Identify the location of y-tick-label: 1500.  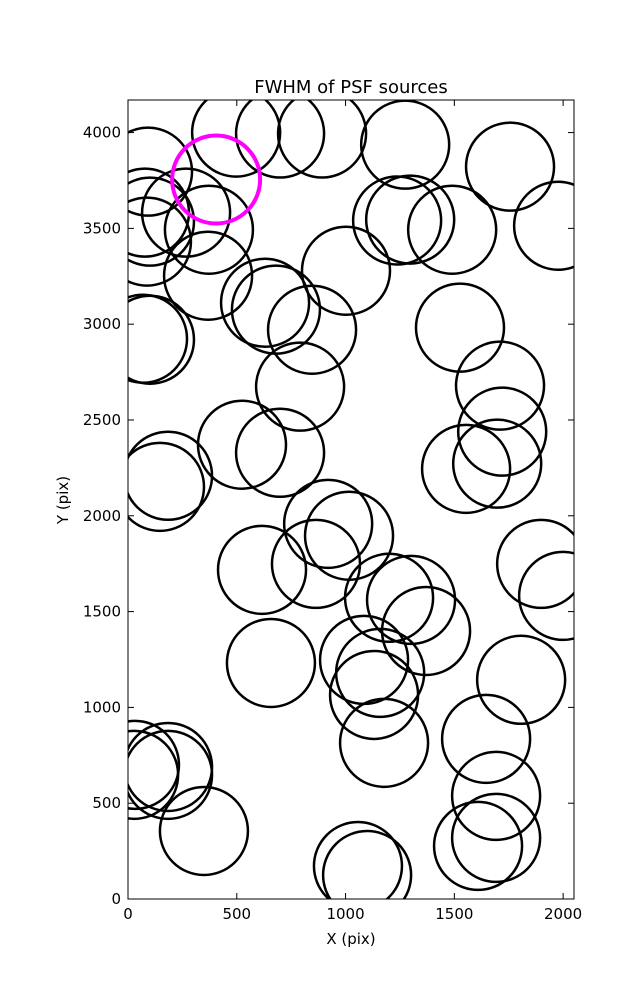
(102, 612).